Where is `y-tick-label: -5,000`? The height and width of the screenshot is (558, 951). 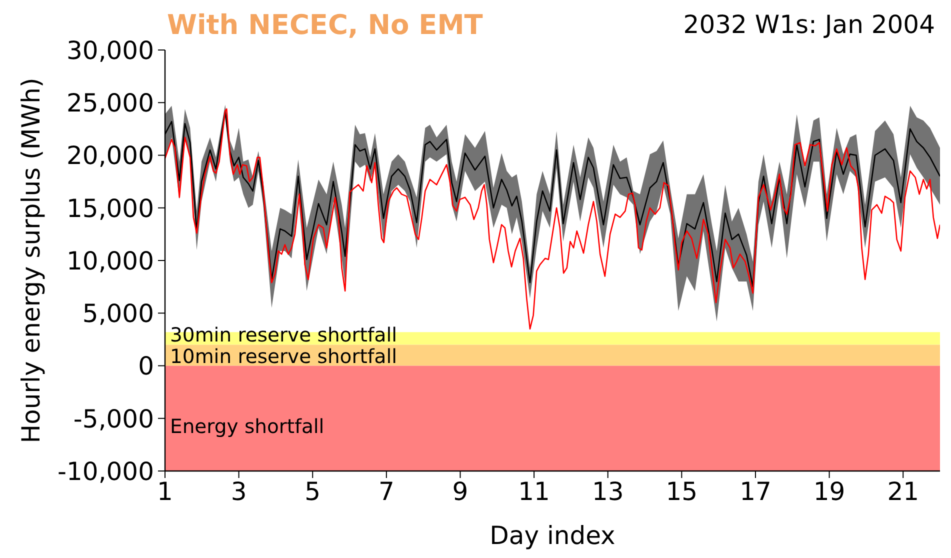 y-tick-label: -5,000 is located at coordinates (113, 419).